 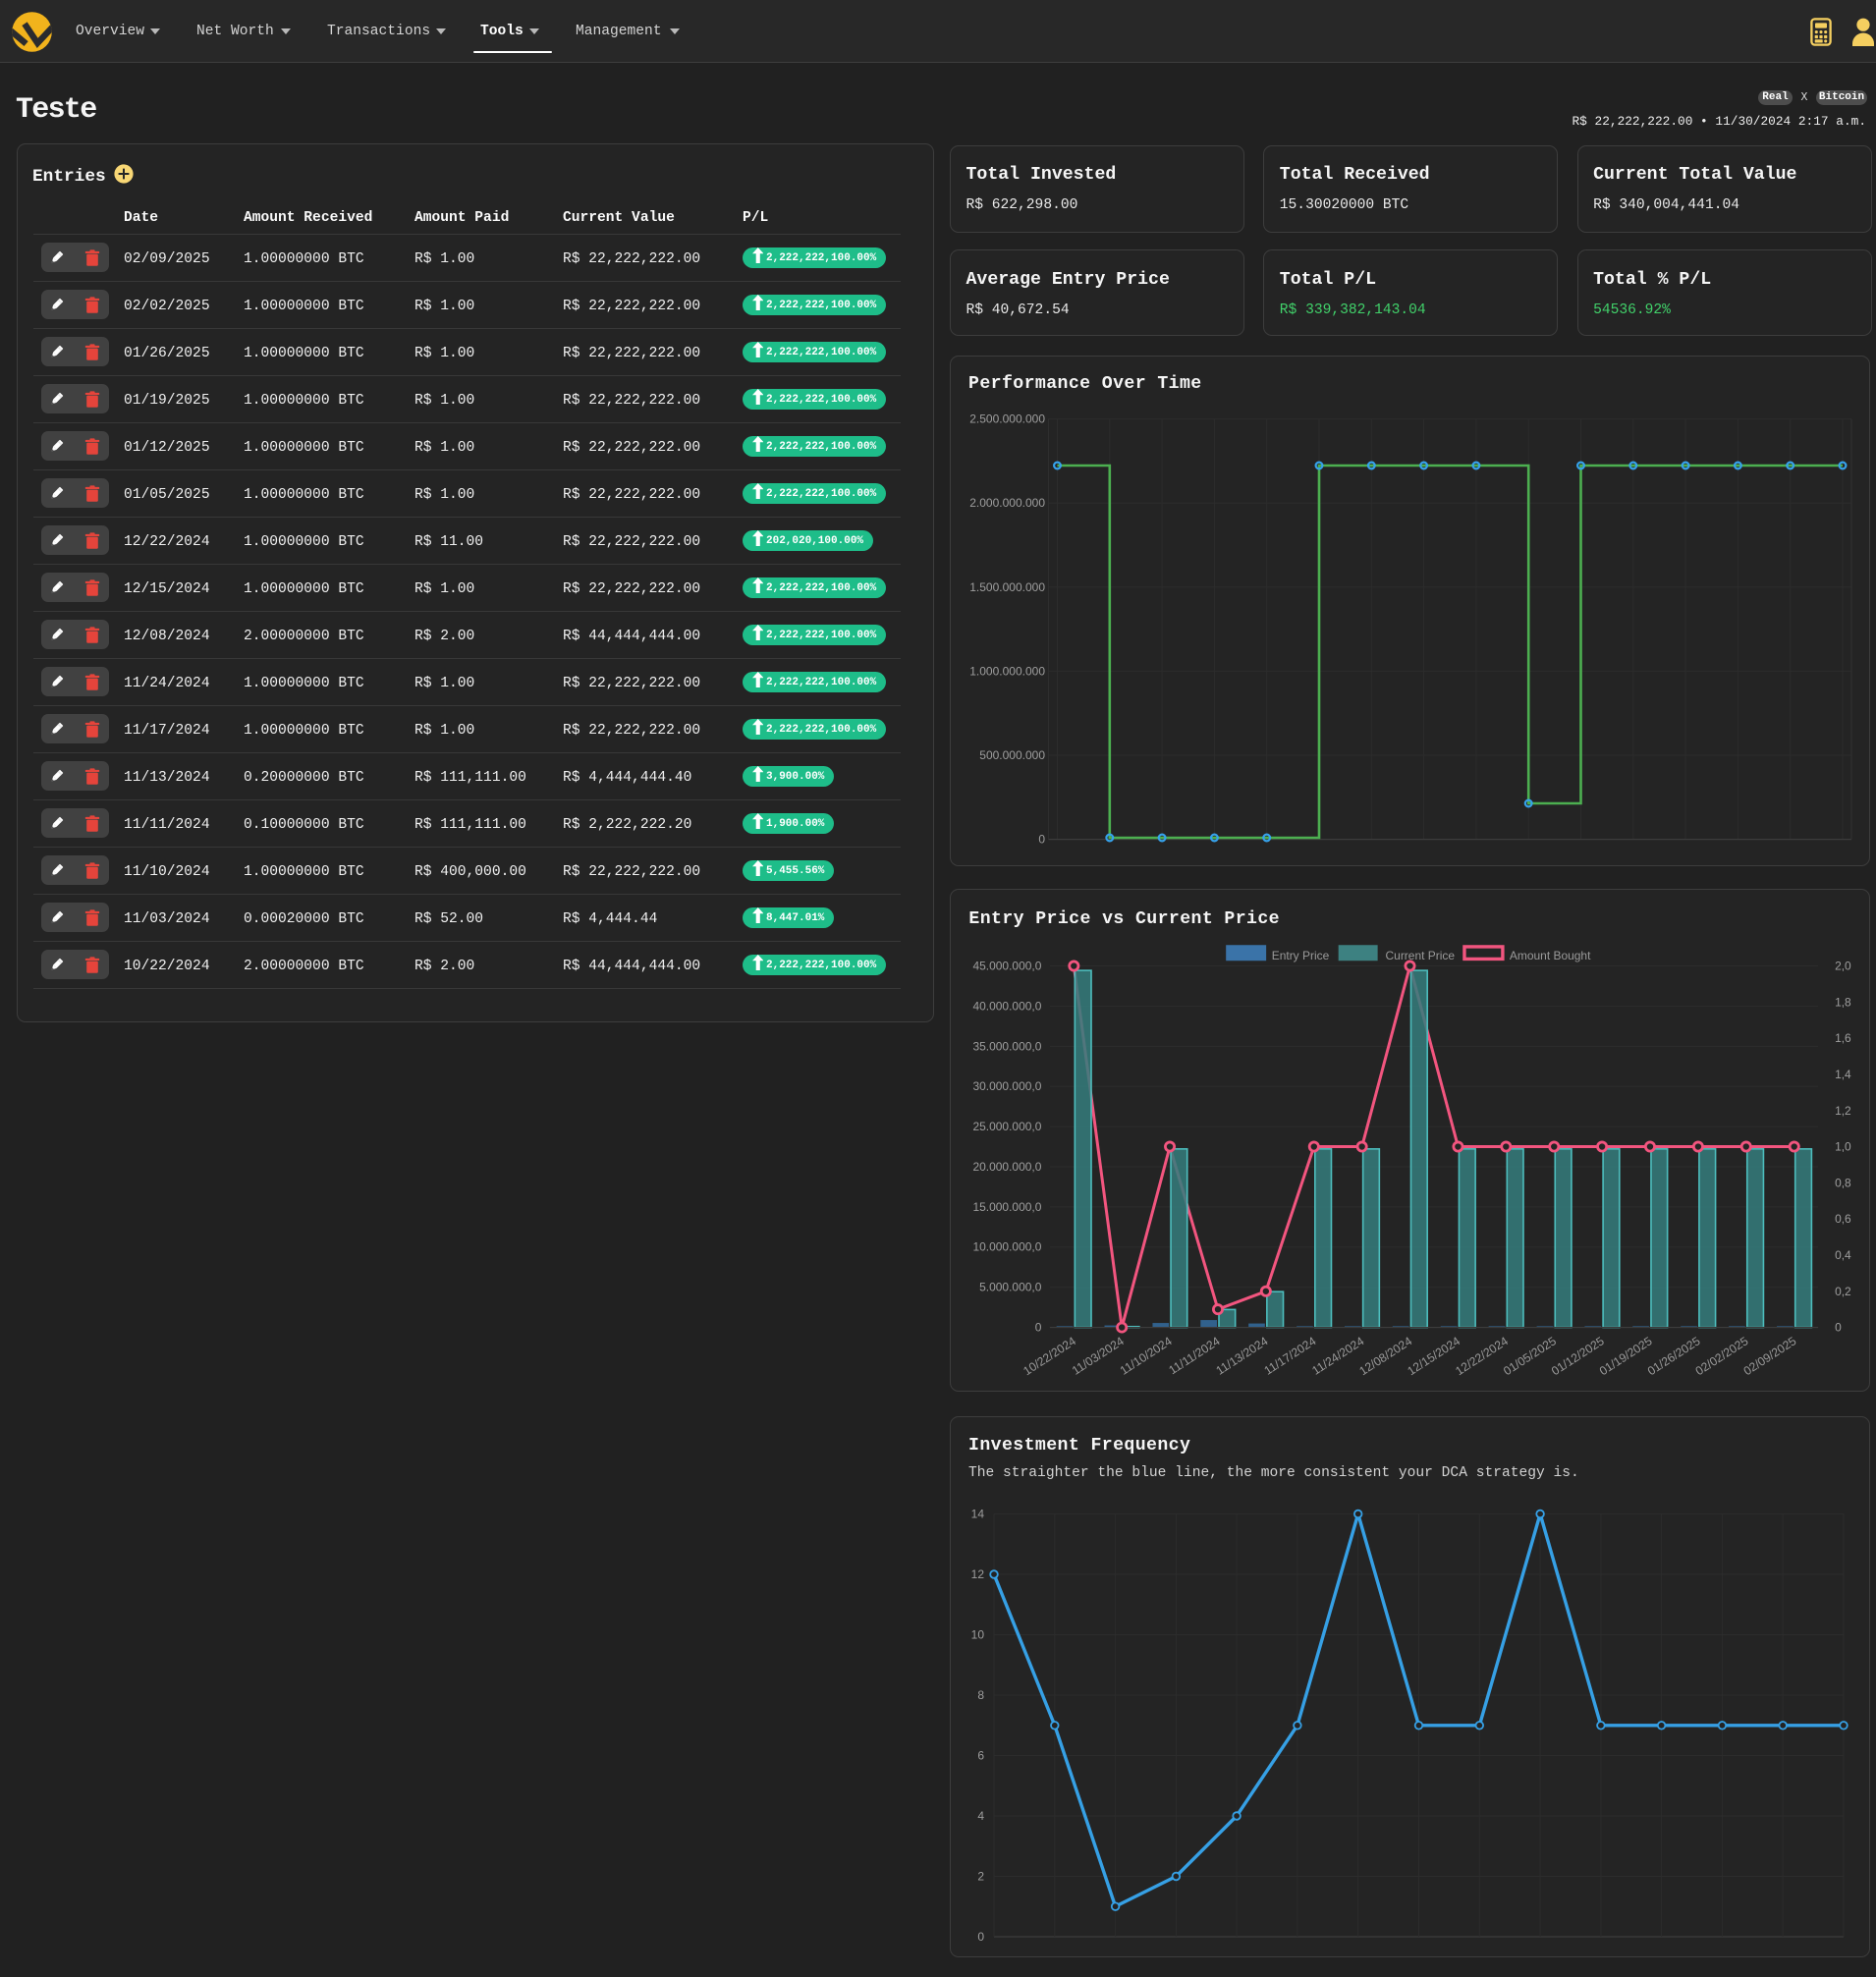 What do you see at coordinates (1006, 1086) in the screenshot?
I see `svg-text: 30.000.000,0` at bounding box center [1006, 1086].